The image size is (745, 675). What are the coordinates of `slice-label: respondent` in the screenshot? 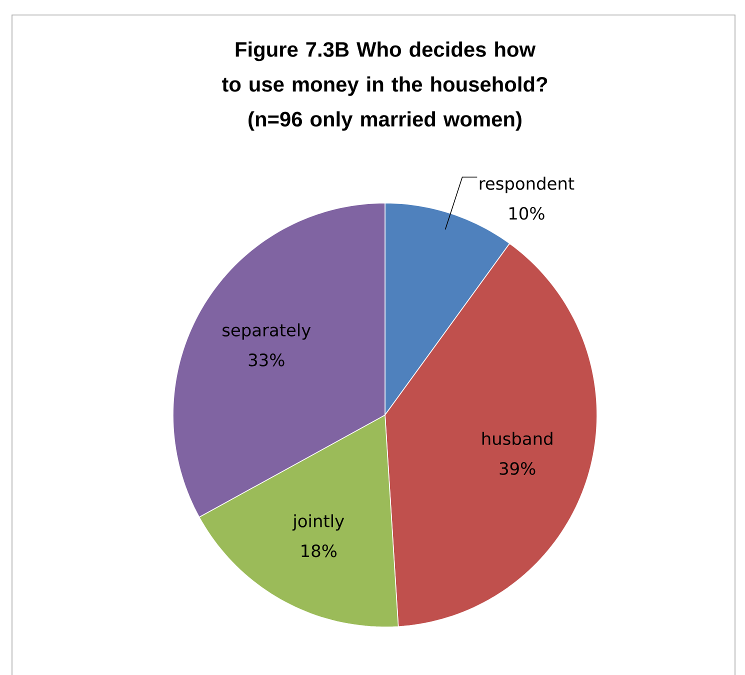 It's located at (527, 185).